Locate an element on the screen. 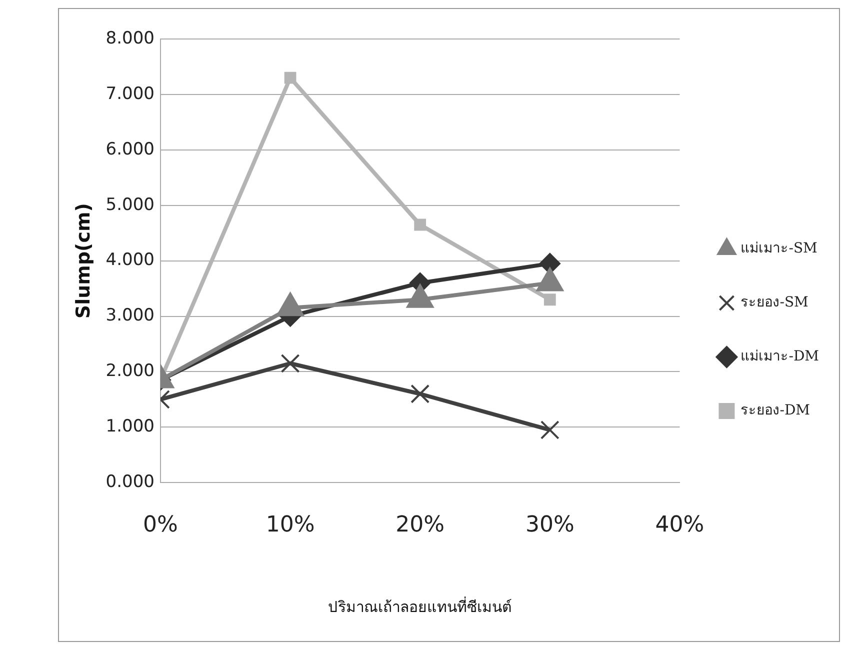 The width and height of the screenshot is (846, 653). legend-label: แม่เมาะ-SM is located at coordinates (779, 248).